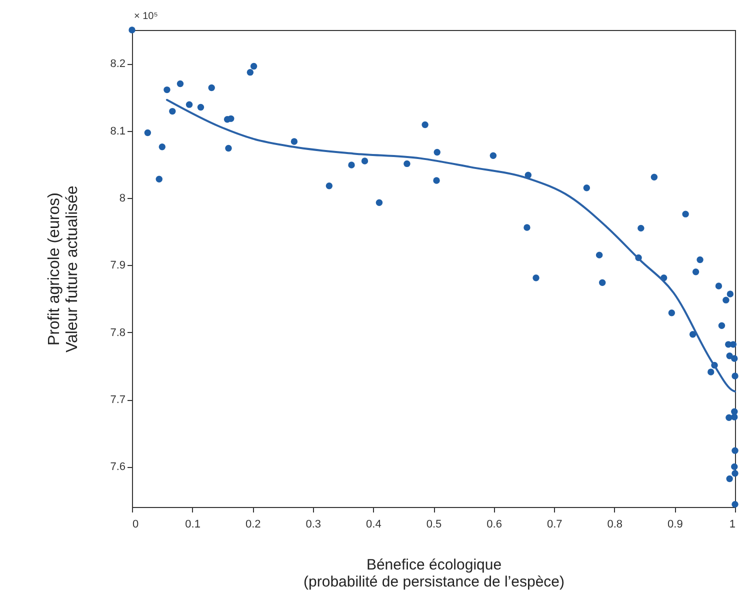 The image size is (748, 597). I want to click on text: × 10⁵, so click(146, 16).